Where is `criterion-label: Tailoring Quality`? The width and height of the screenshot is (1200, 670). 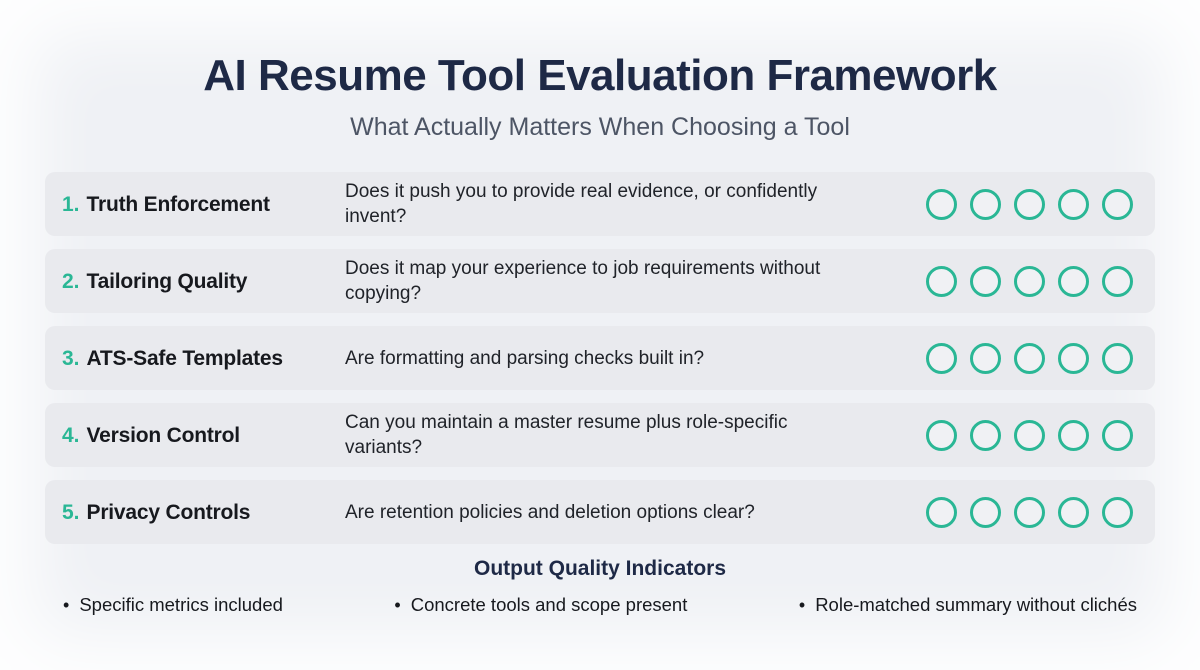
criterion-label: Tailoring Quality is located at coordinates (167, 281).